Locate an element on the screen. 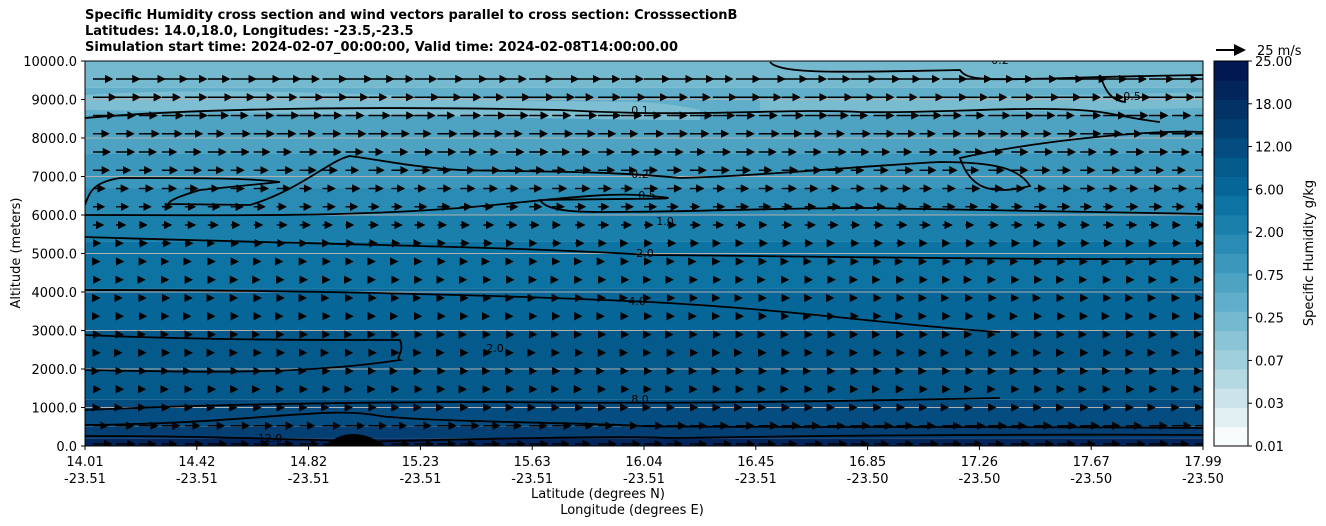  y-tick-label-1: 1000.0 is located at coordinates (55, 409).